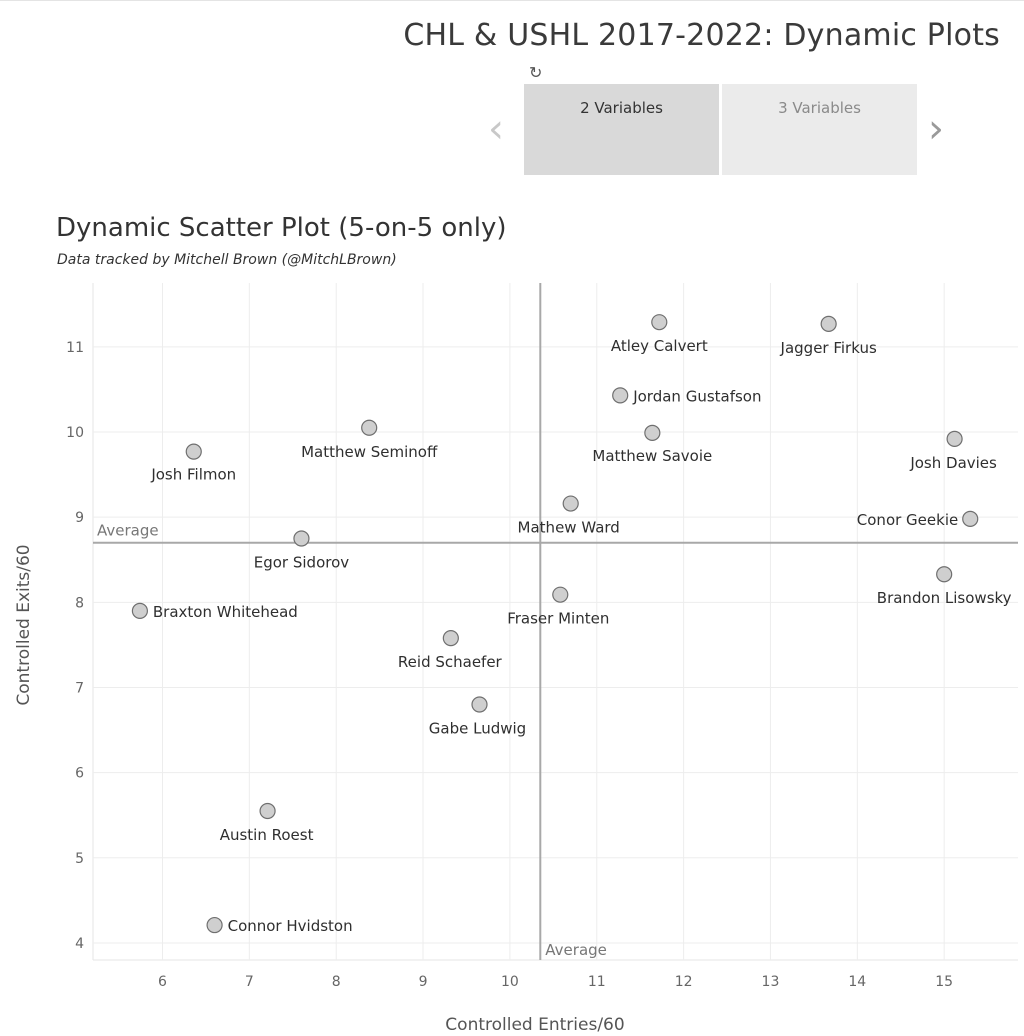  Describe the element at coordinates (953, 463) in the screenshot. I see `point-label: Josh Davies` at that location.